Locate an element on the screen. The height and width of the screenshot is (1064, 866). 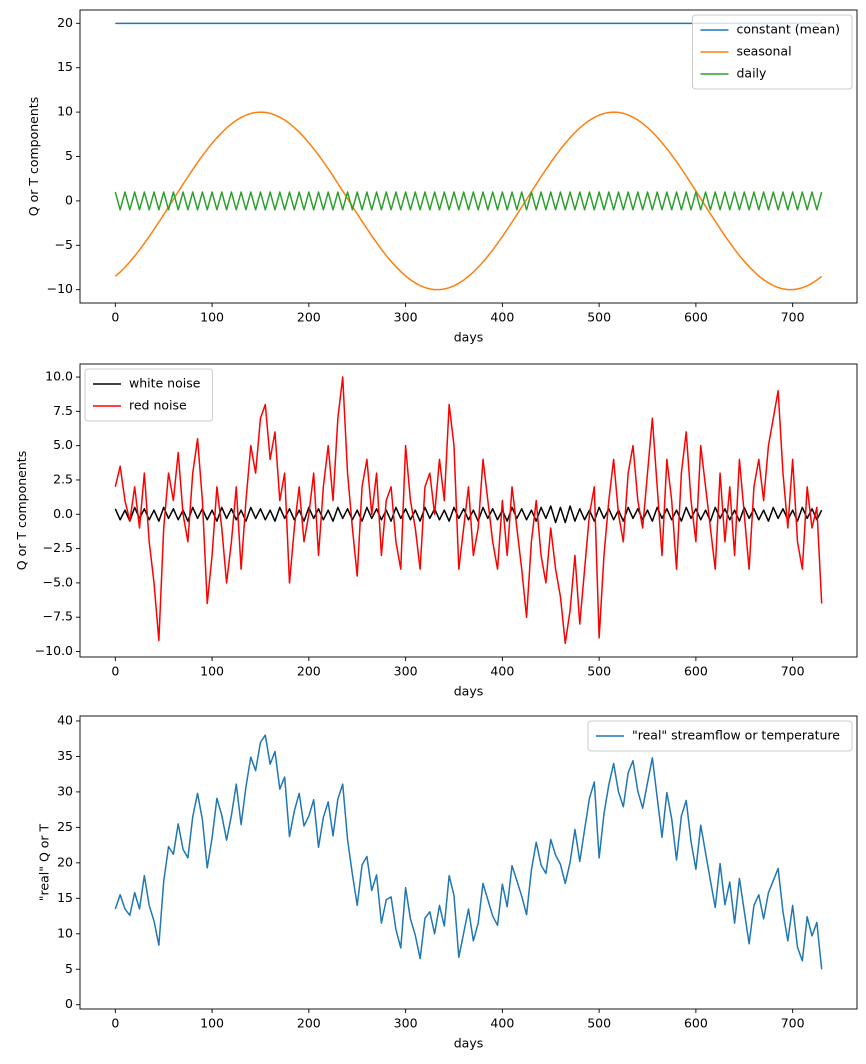
y-tick-label: 5.0 is located at coordinates (63, 444).